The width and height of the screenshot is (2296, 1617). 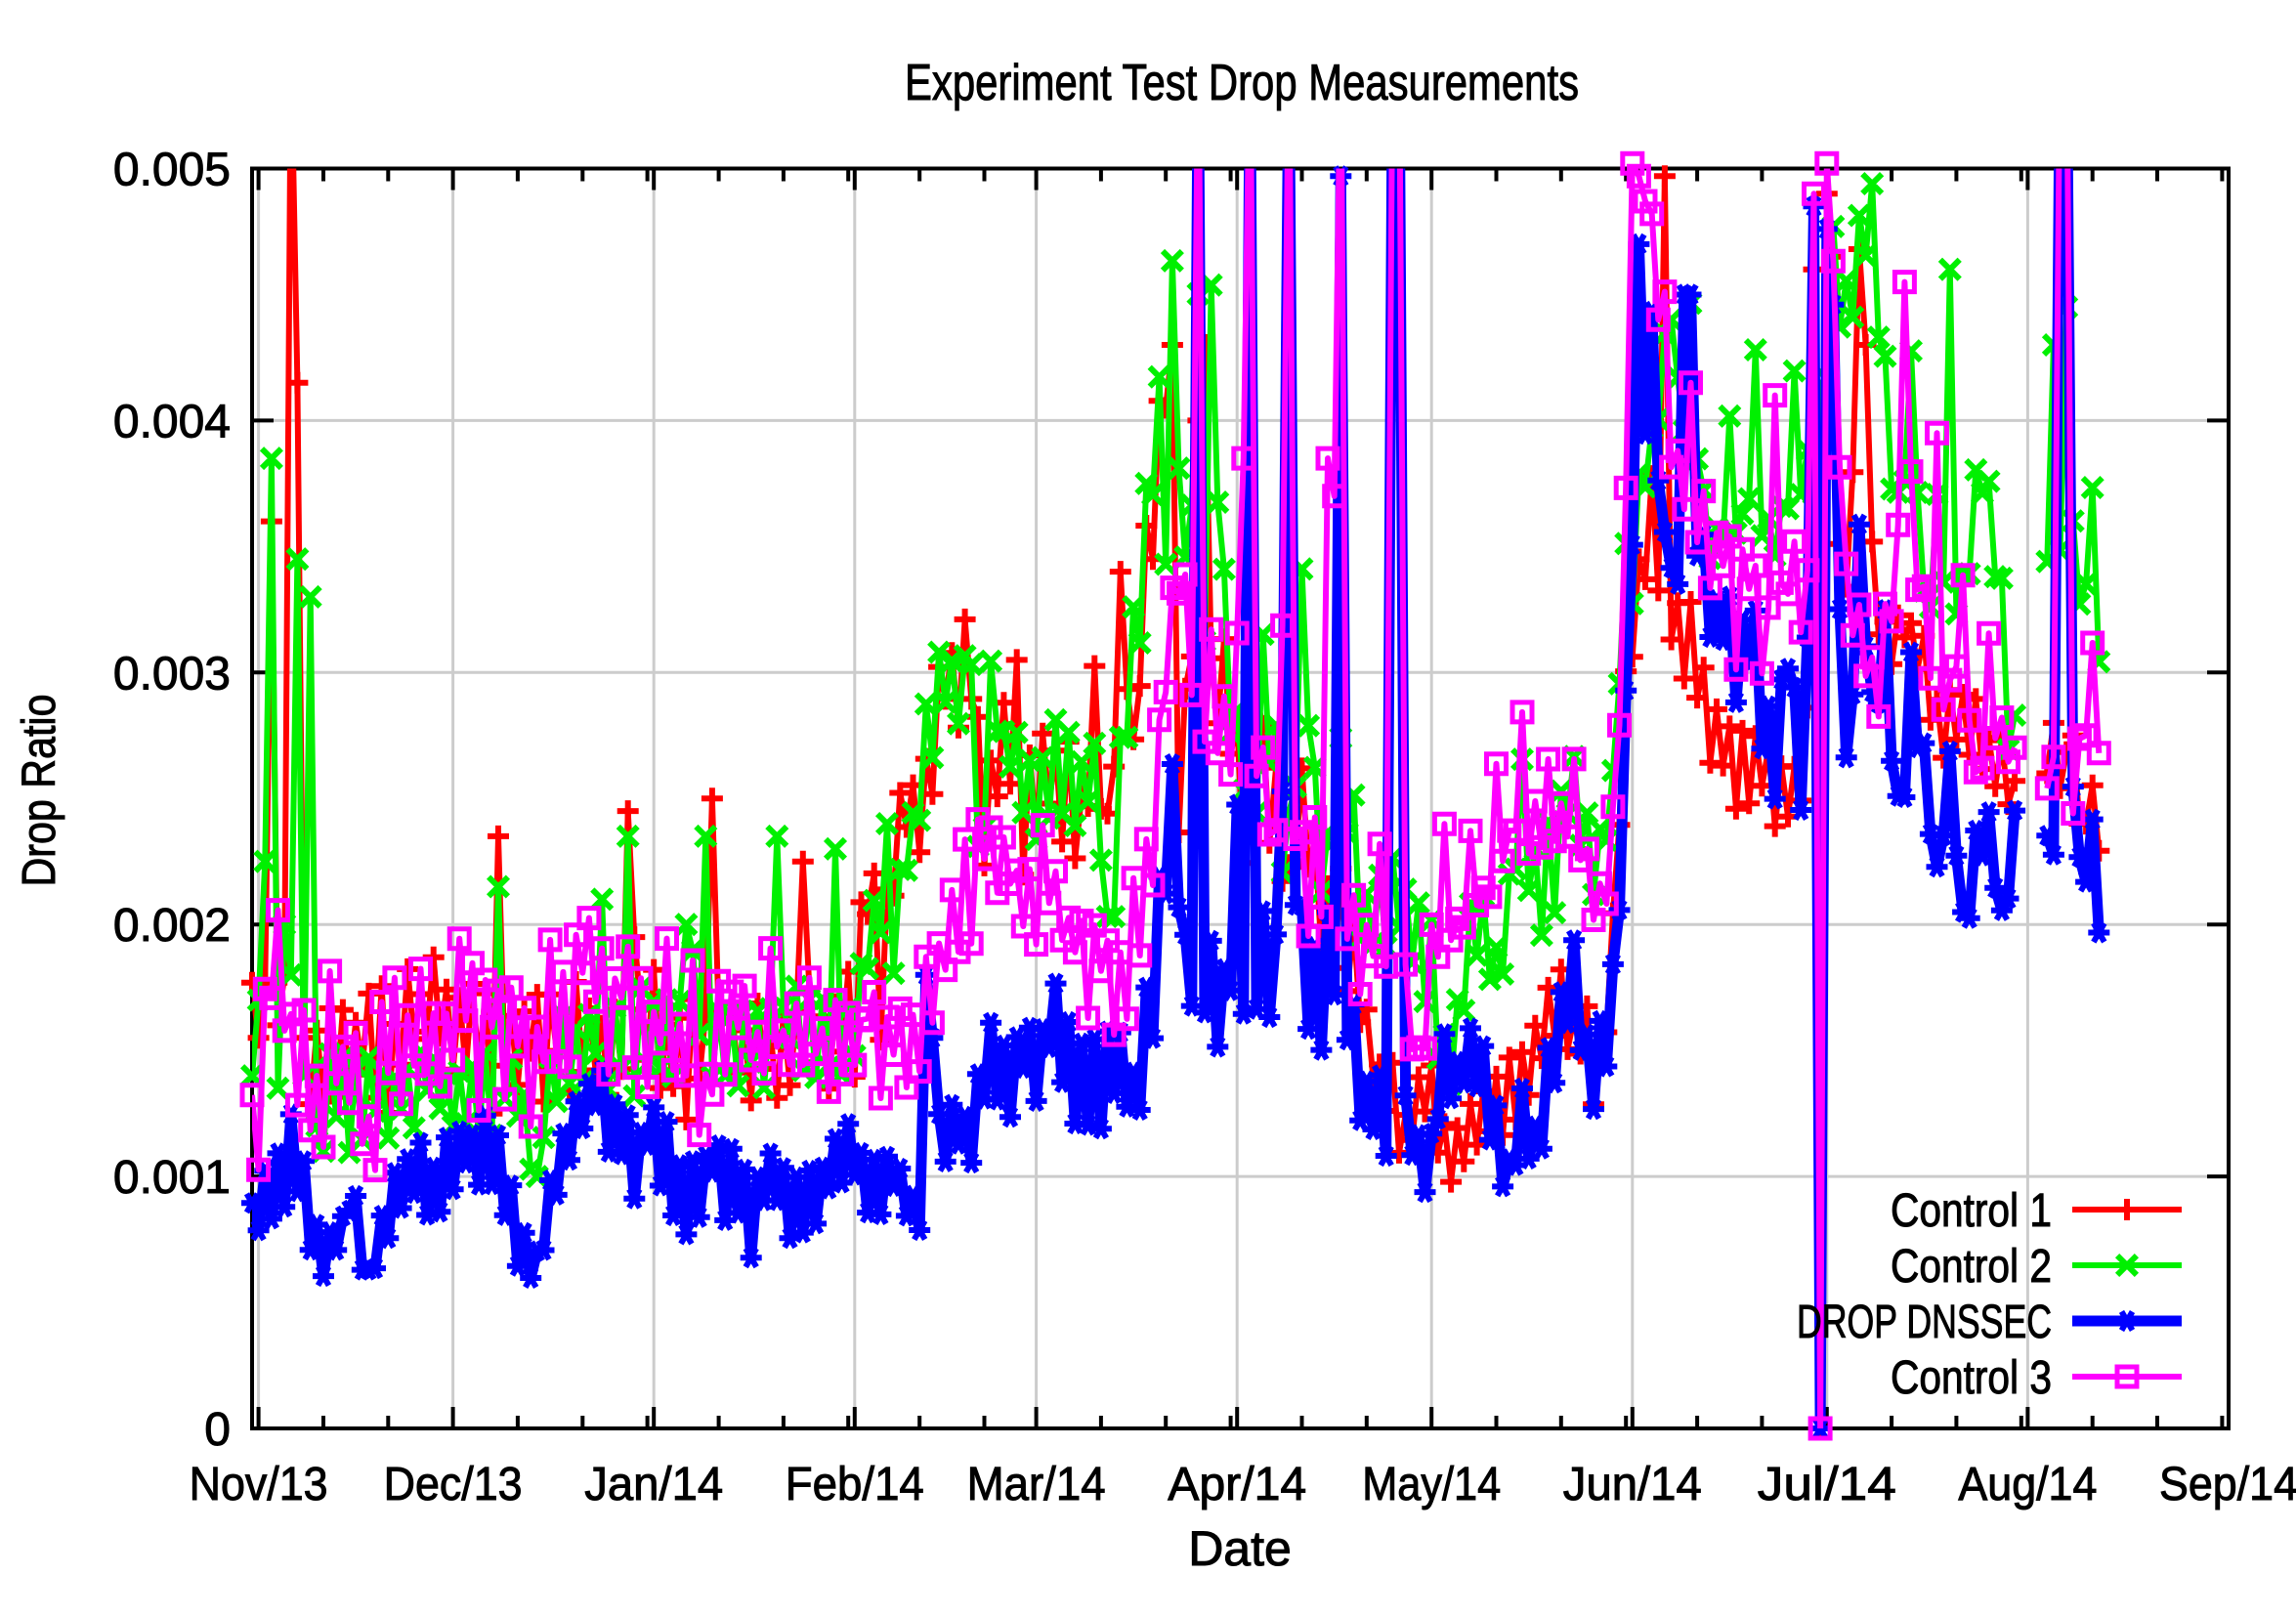 What do you see at coordinates (172, 926) in the screenshot?
I see `svg-text: 0.002` at bounding box center [172, 926].